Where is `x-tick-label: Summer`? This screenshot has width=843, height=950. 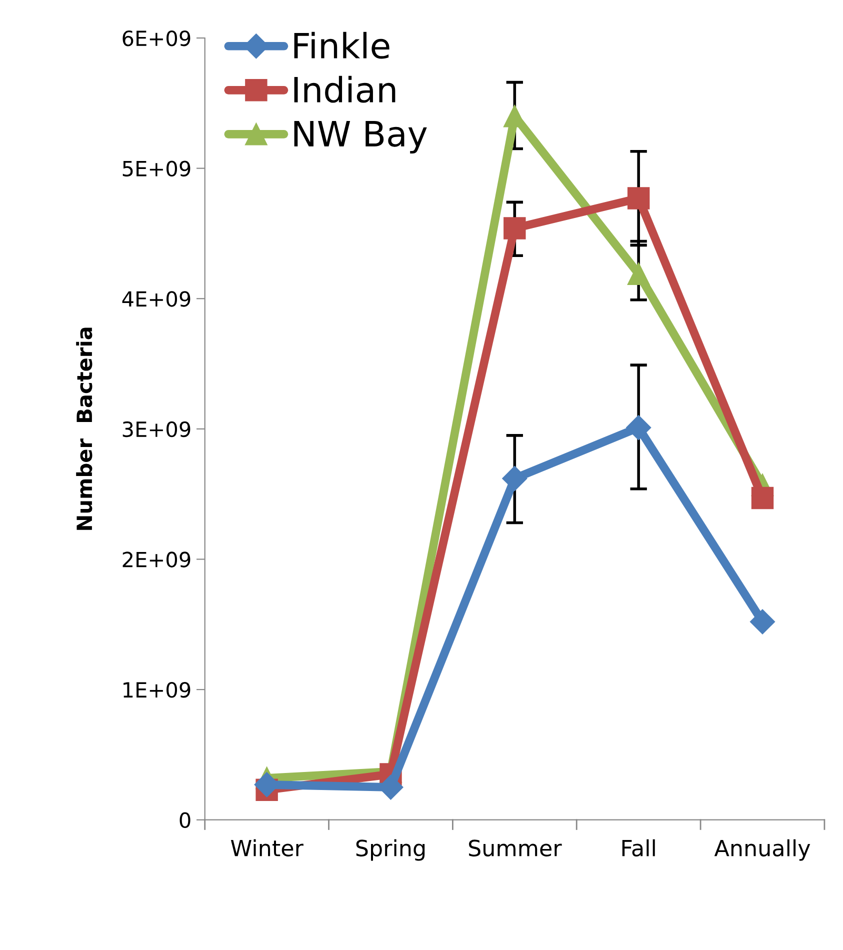
x-tick-label: Summer is located at coordinates (515, 848).